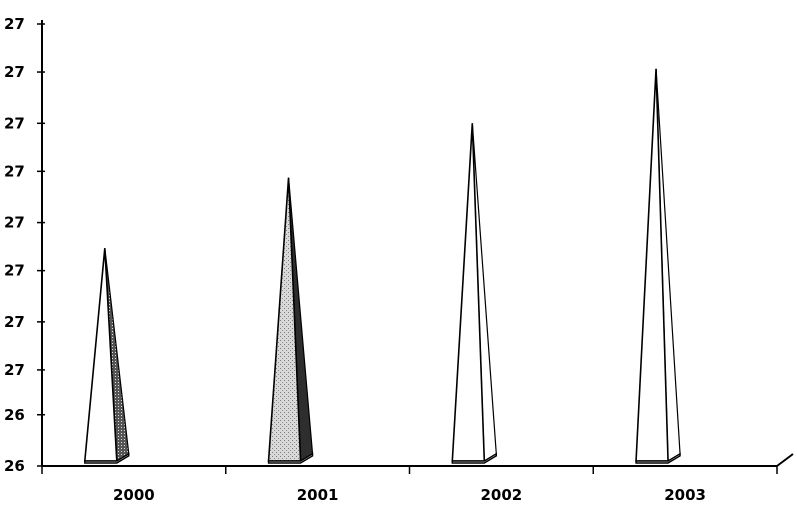  Describe the element at coordinates (290, 320) in the screenshot. I see `pyramid-bar-2001` at that location.